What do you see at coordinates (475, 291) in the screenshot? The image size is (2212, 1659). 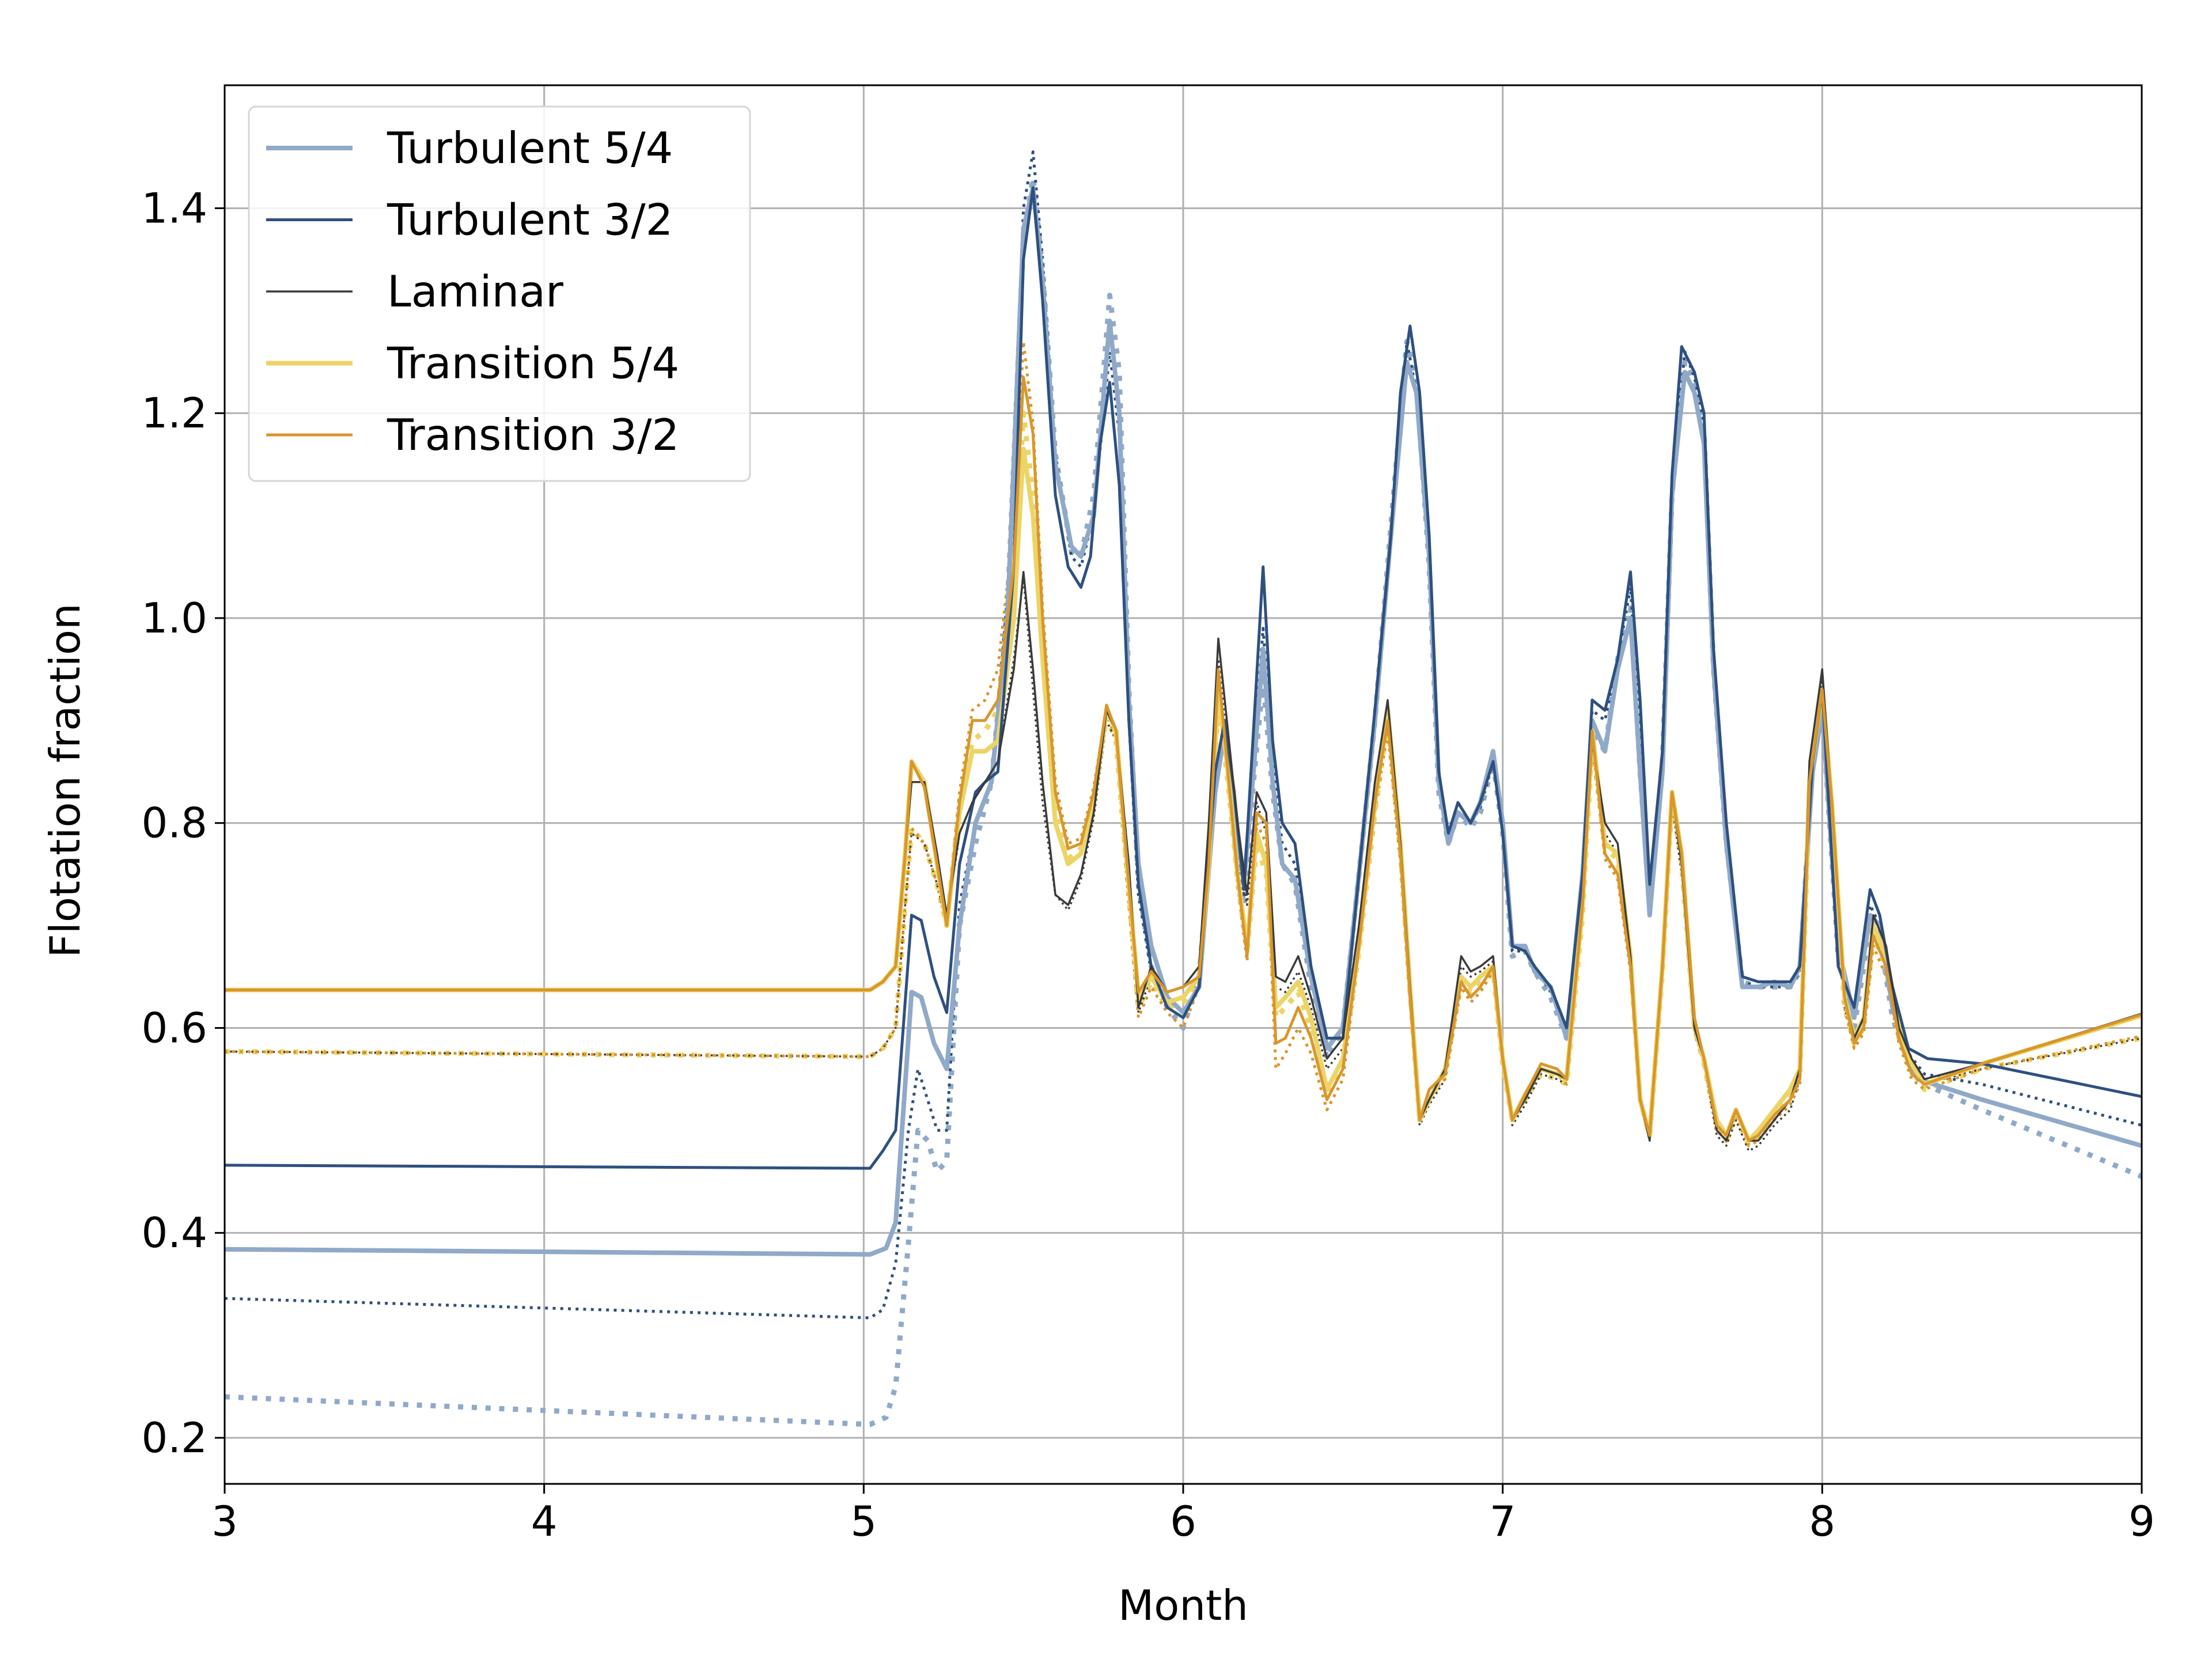 I see `legend-label: Laminar` at bounding box center [475, 291].